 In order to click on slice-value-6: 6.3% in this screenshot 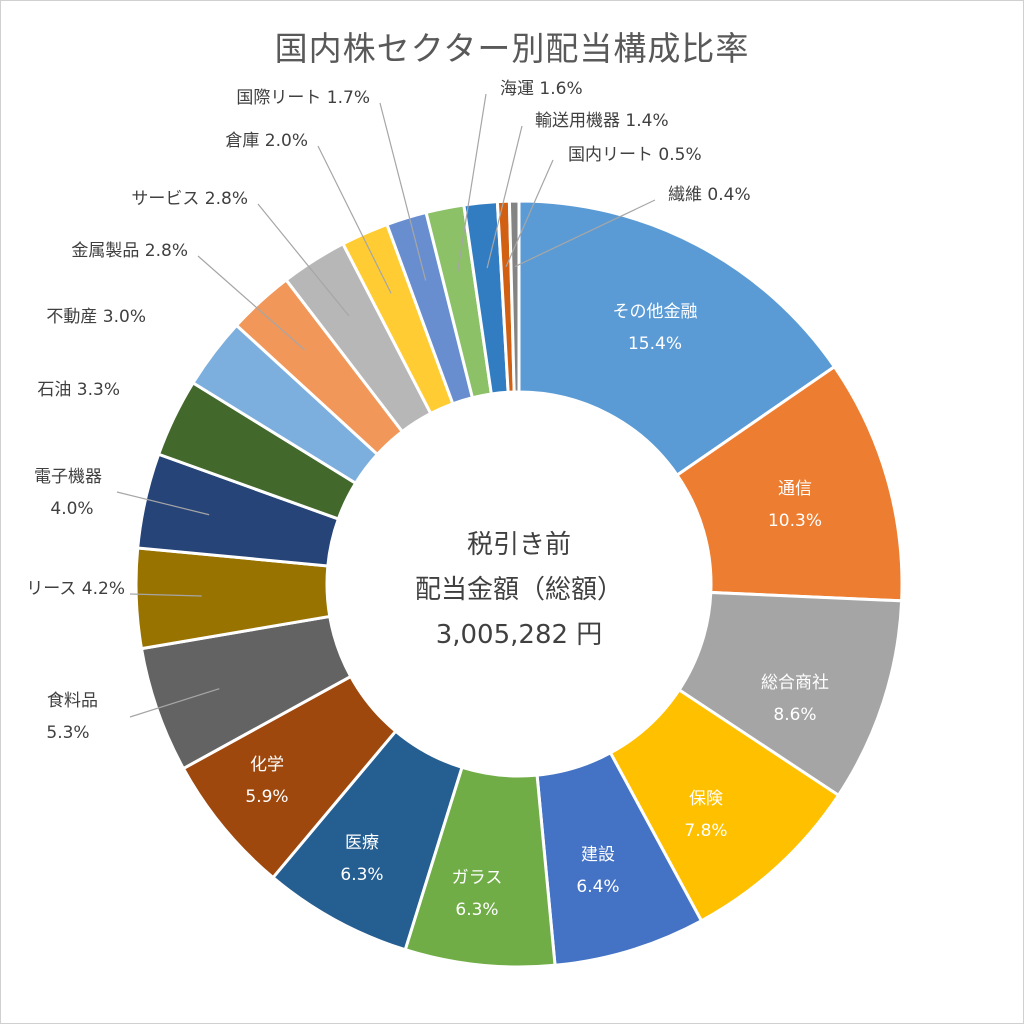, I will do `click(361, 875)`.